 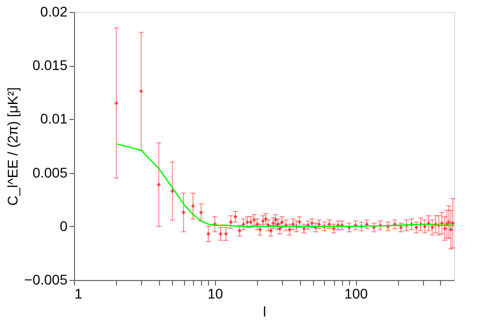 I want to click on y-tick-label: 0.01, so click(x=54, y=118).